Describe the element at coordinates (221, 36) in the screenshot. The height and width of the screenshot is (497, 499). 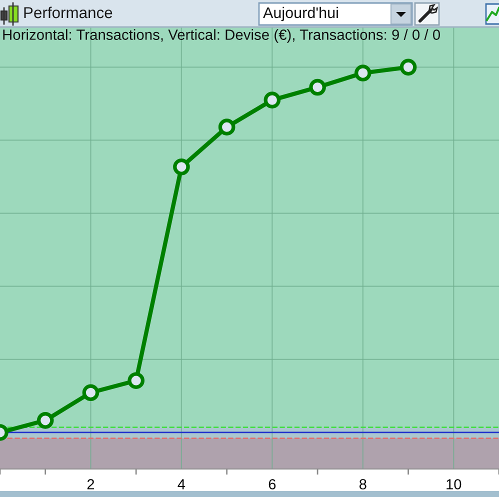
I see `chart-subtitle: Horizontal: Transactions, Vertical: Devise (€), Transactions: 9 / 0 / 0` at that location.